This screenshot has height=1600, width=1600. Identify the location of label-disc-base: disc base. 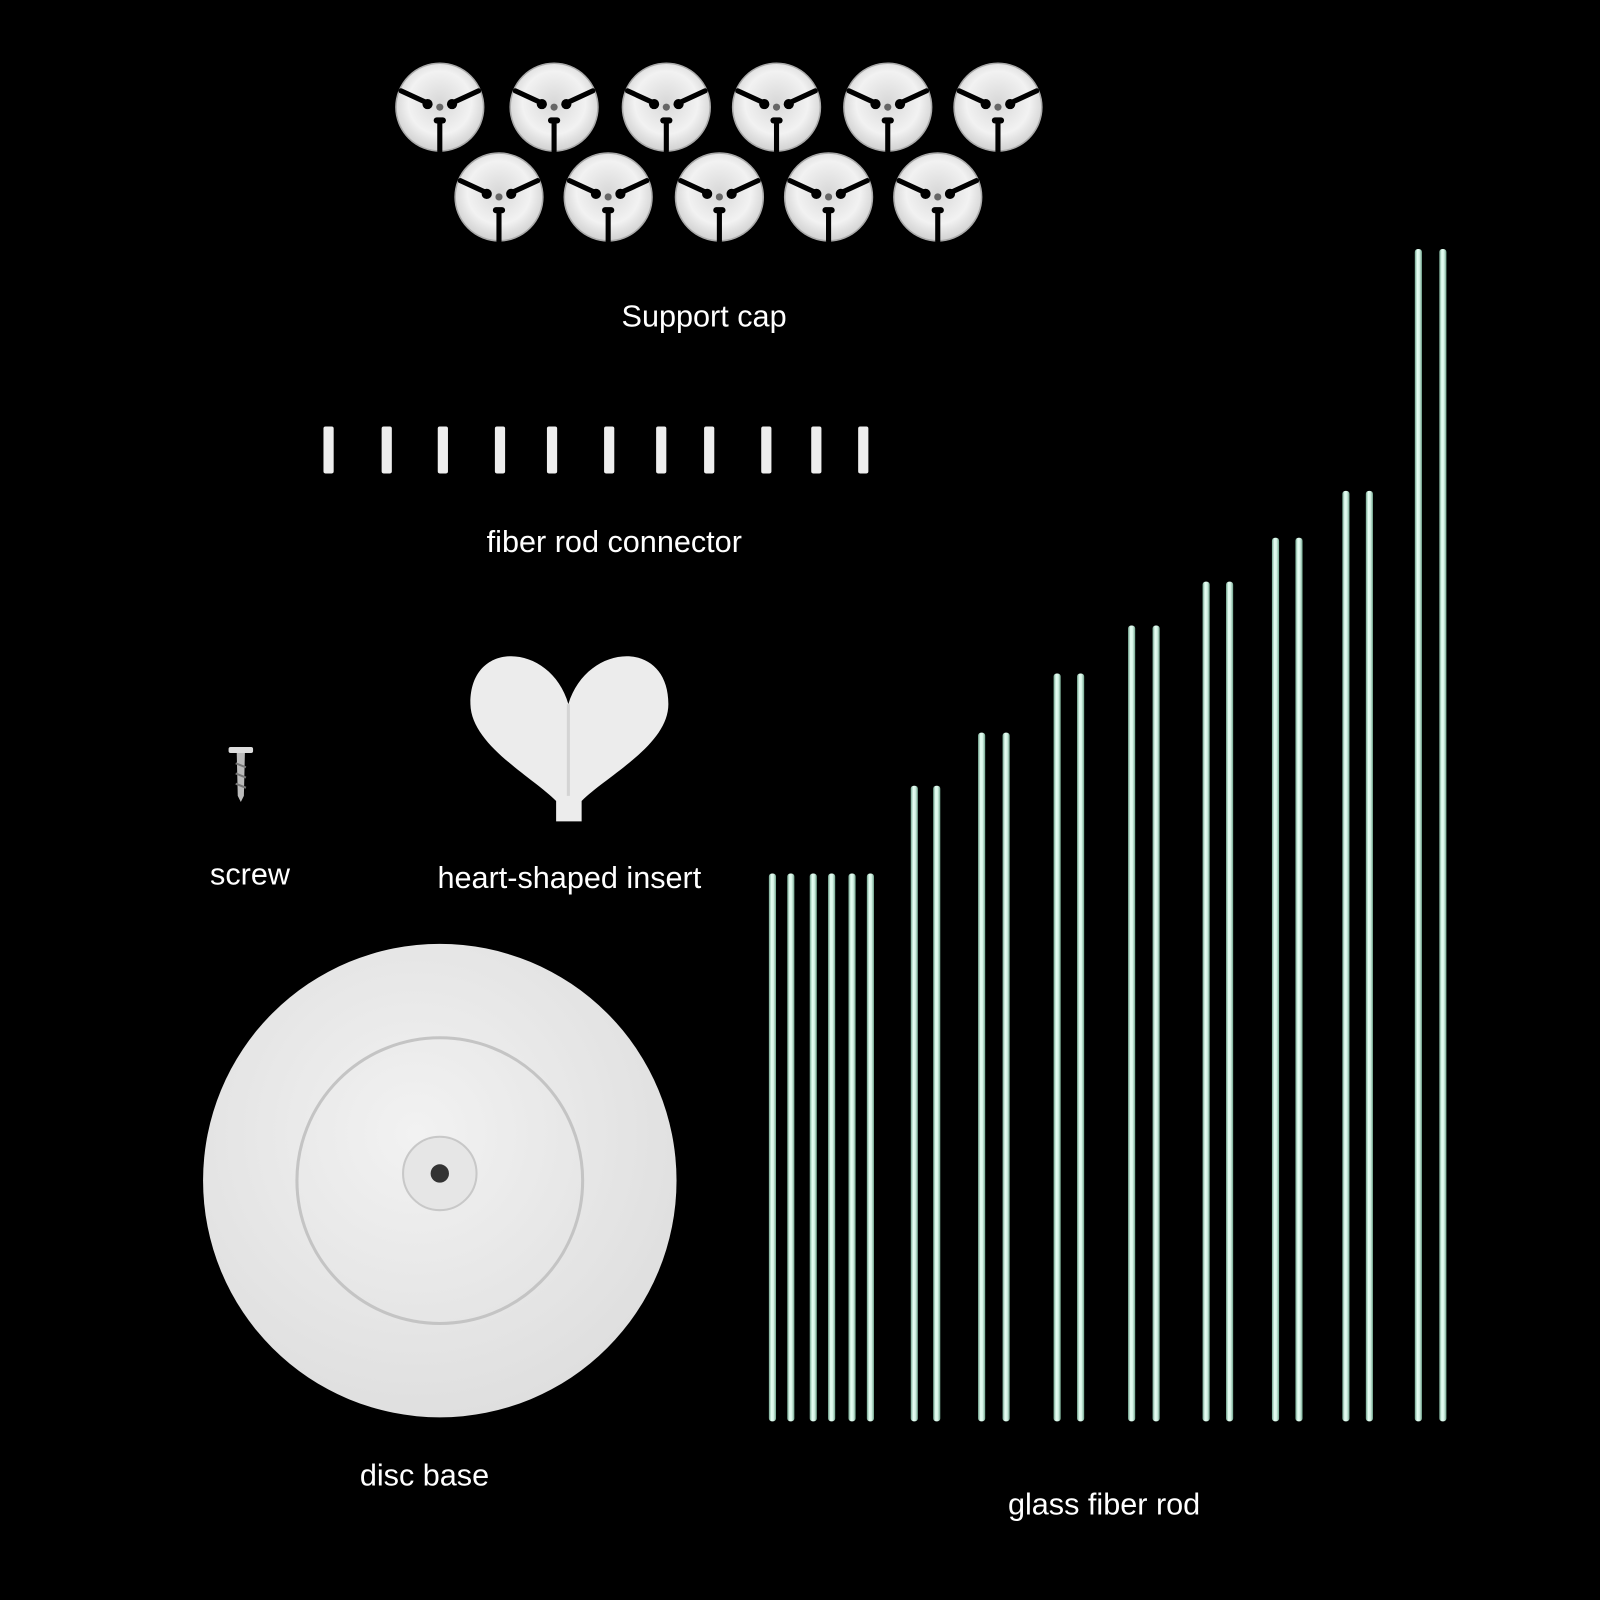
(424, 1476).